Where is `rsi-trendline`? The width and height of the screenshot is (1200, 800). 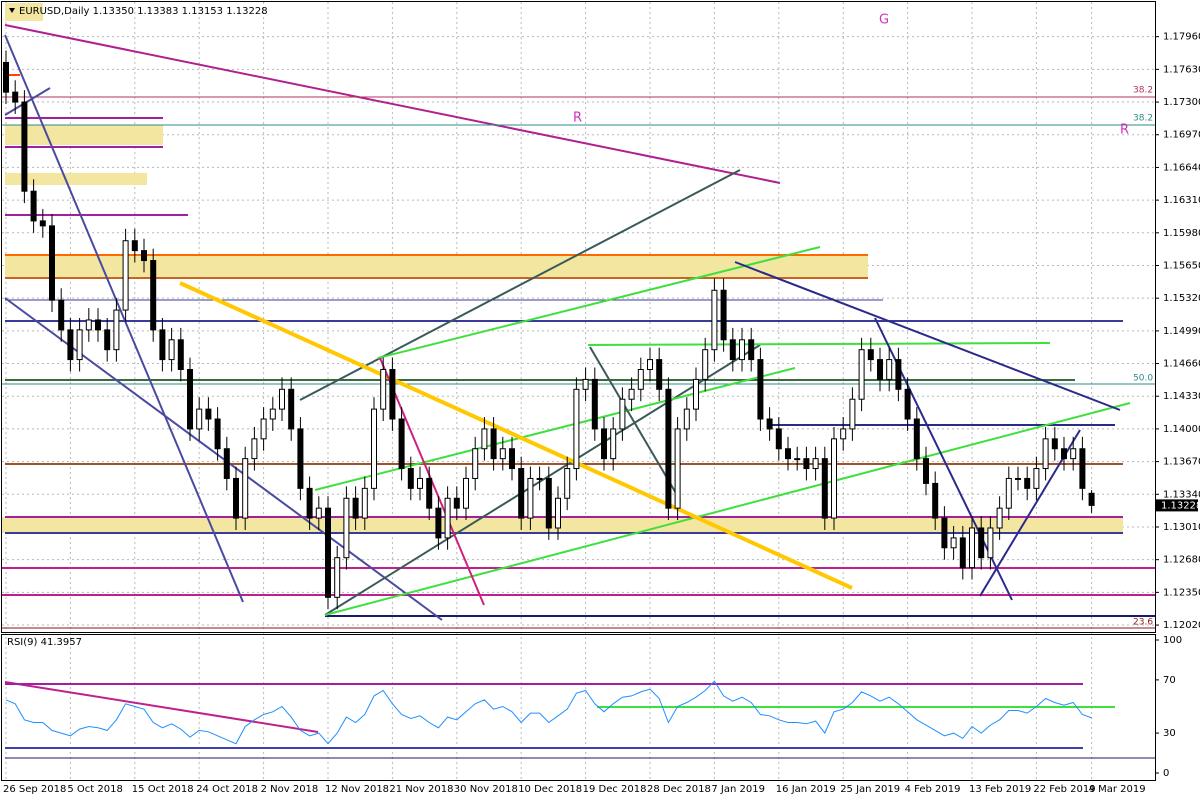 rsi-trendline is located at coordinates (161, 707).